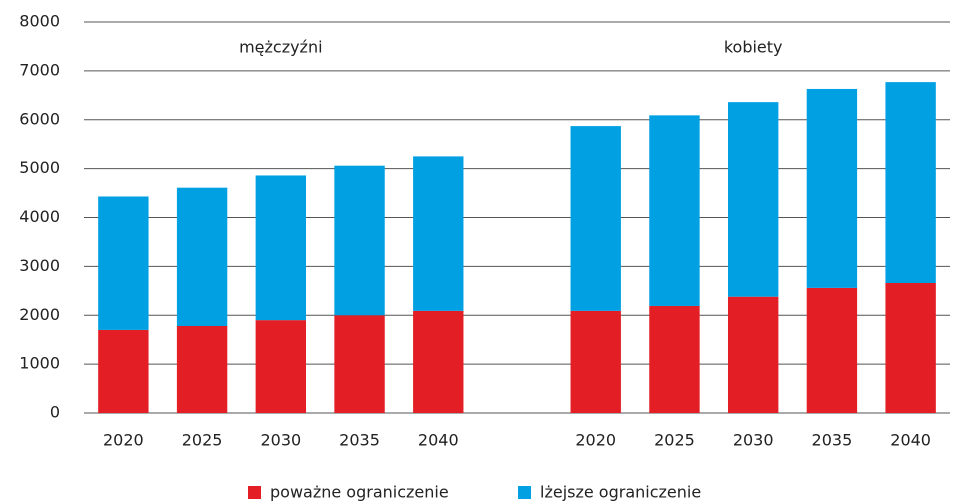 This screenshot has height=504, width=956. Describe the element at coordinates (39, 21) in the screenshot. I see `y-tick-label: 8000` at that location.